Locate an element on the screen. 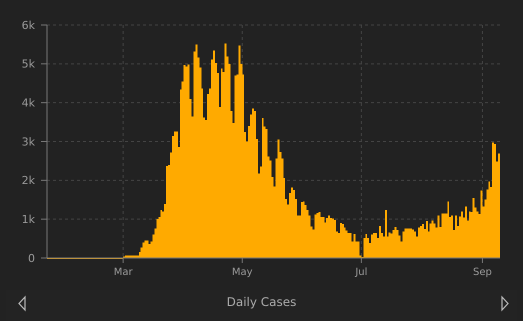  x-tick-label: May is located at coordinates (242, 272).